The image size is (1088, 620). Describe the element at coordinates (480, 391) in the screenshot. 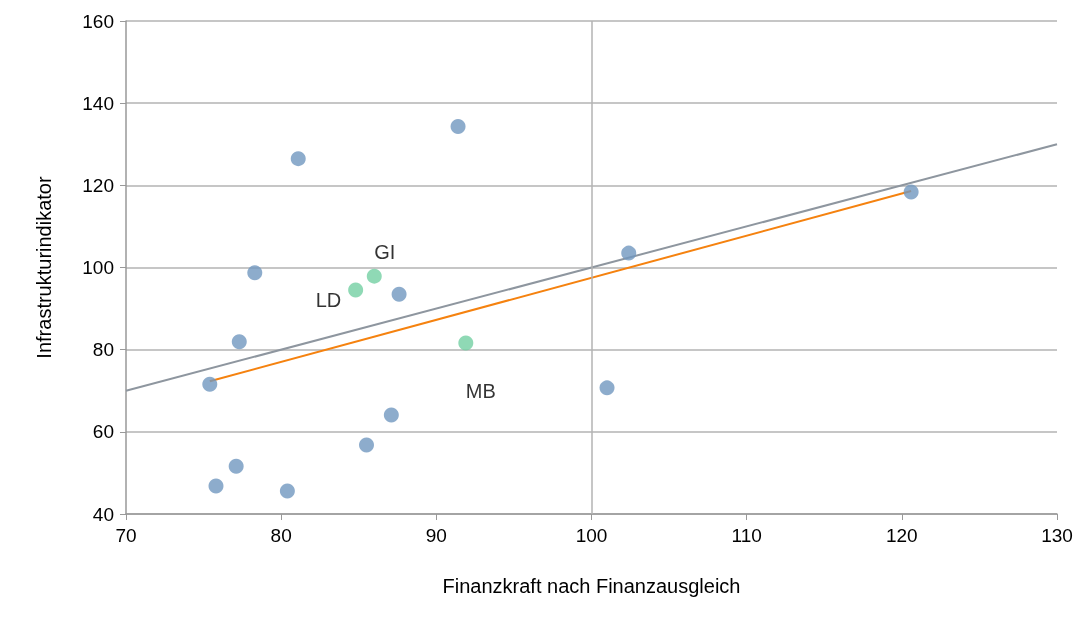

I see `annotation: MB` at that location.